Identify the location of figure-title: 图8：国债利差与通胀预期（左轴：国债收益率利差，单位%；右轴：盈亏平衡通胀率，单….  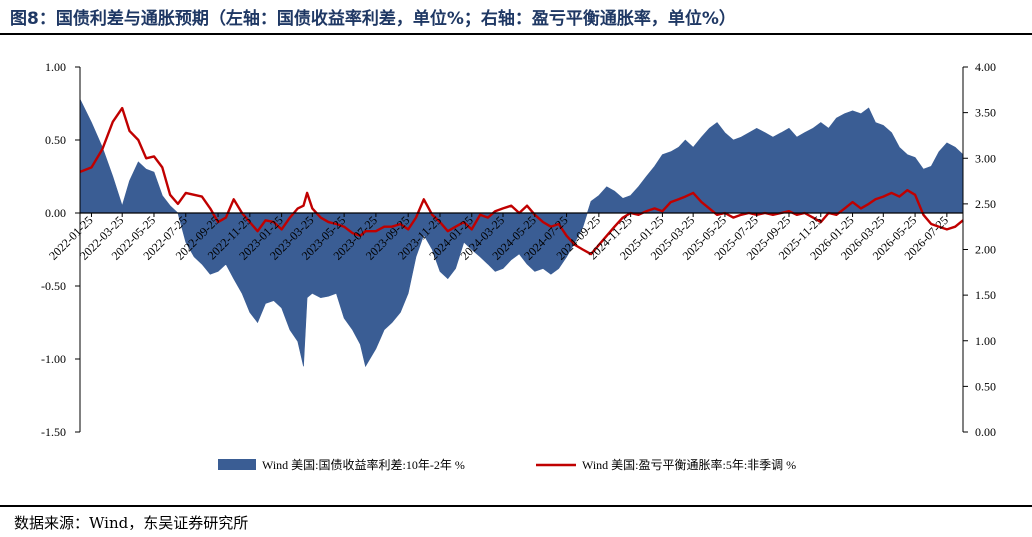
(373, 19).